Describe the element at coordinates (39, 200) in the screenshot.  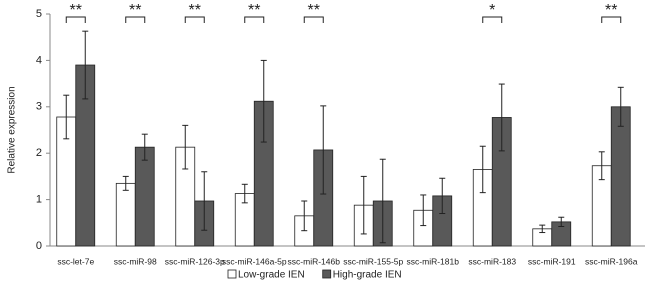
I see `y-tick-label: 1` at that location.